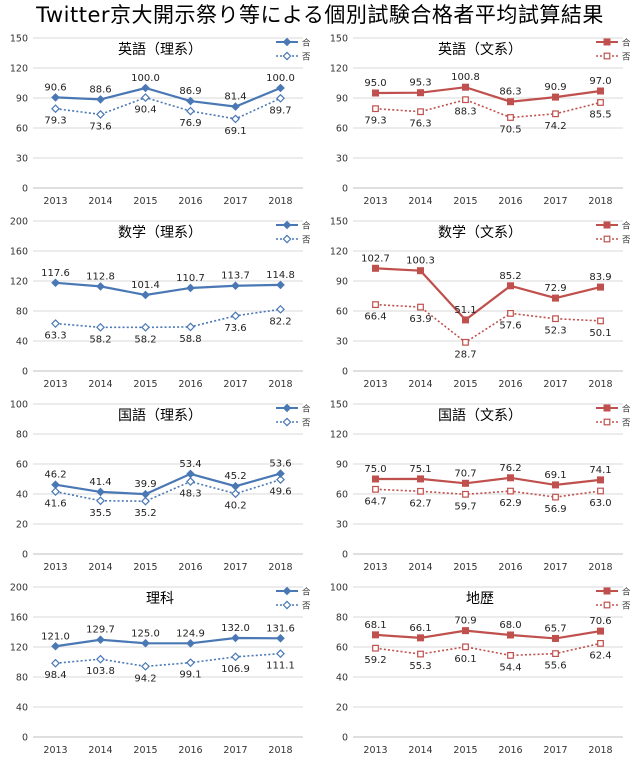  Describe the element at coordinates (19, 618) in the screenshot. I see `y-tick-label: 160` at that location.